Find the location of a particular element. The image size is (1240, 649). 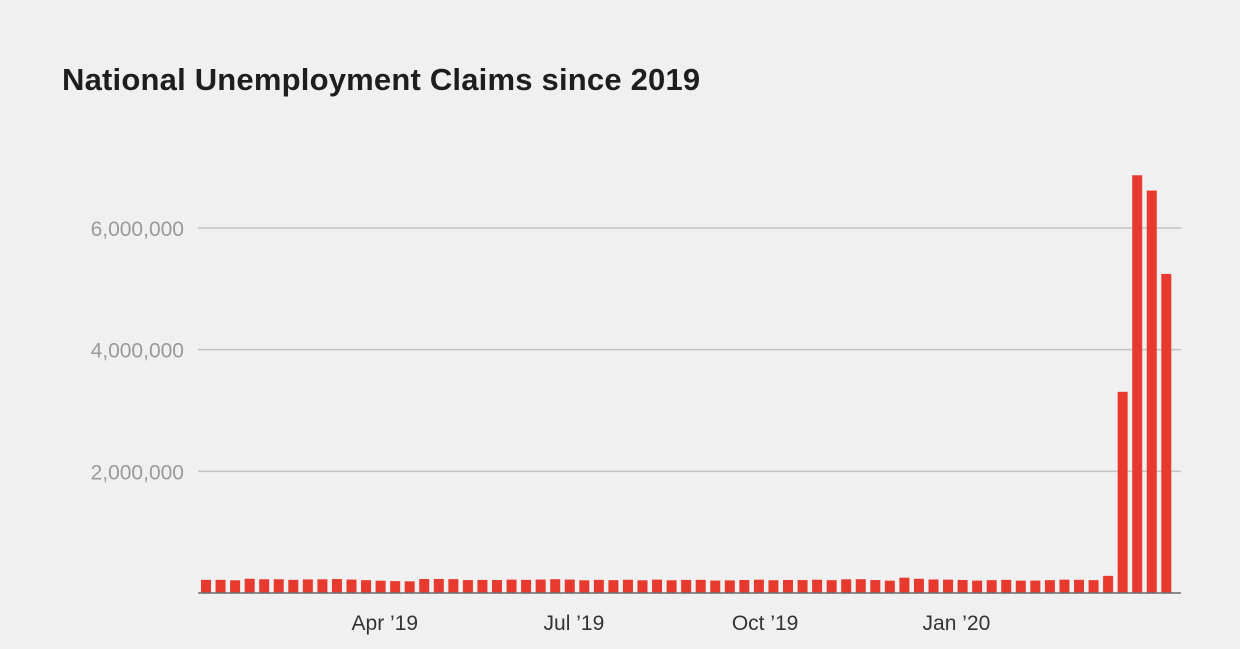

x-tick-label: Jul ’19 is located at coordinates (574, 623).